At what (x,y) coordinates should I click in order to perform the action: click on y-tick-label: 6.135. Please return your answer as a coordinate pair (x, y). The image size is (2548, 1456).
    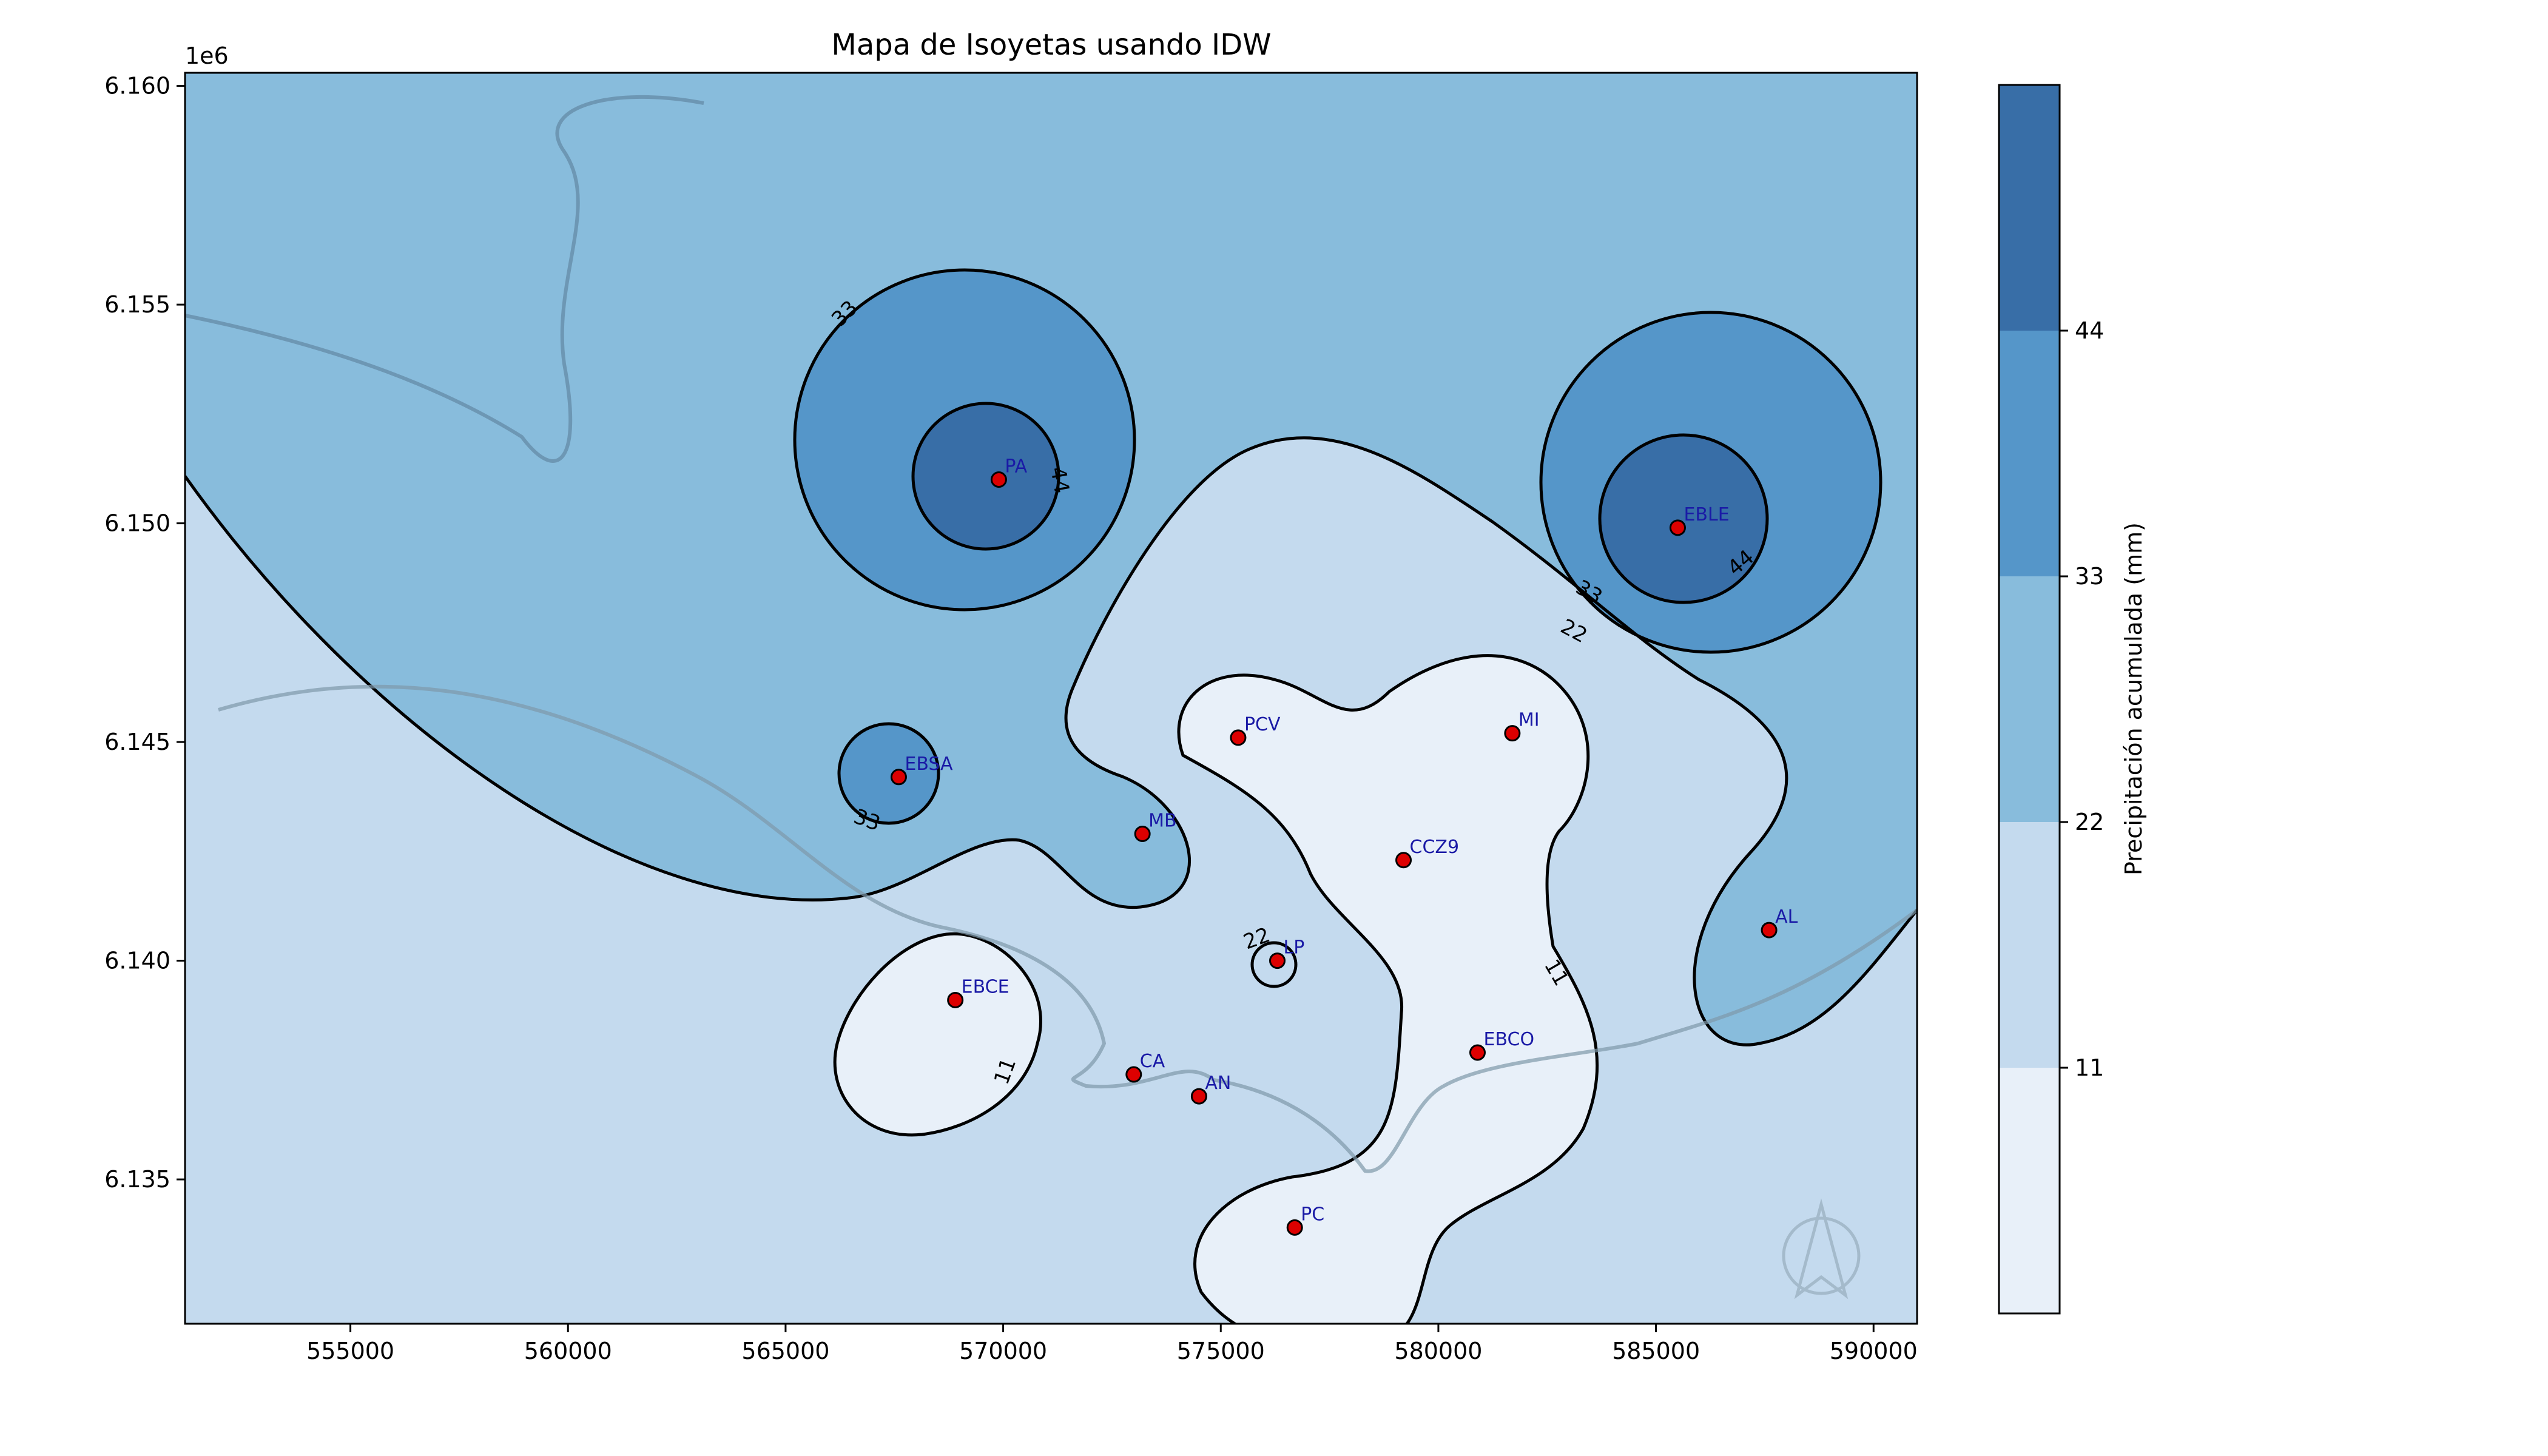
    Looking at the image, I should click on (137, 1179).